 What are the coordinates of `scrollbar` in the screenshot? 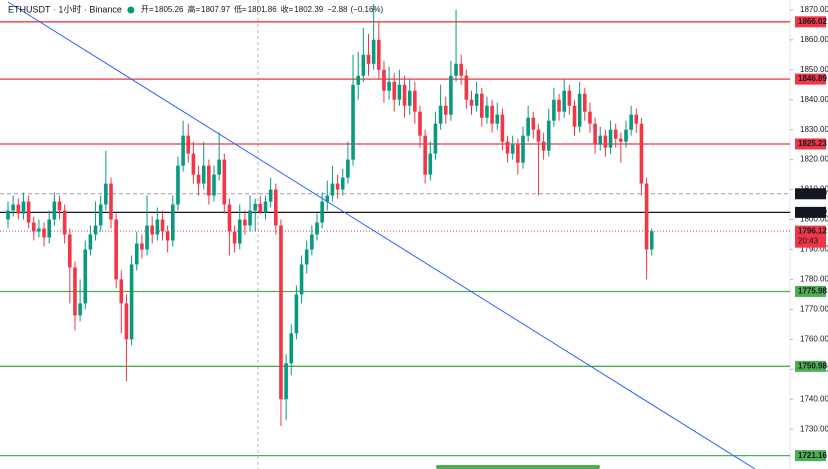 It's located at (518, 467).